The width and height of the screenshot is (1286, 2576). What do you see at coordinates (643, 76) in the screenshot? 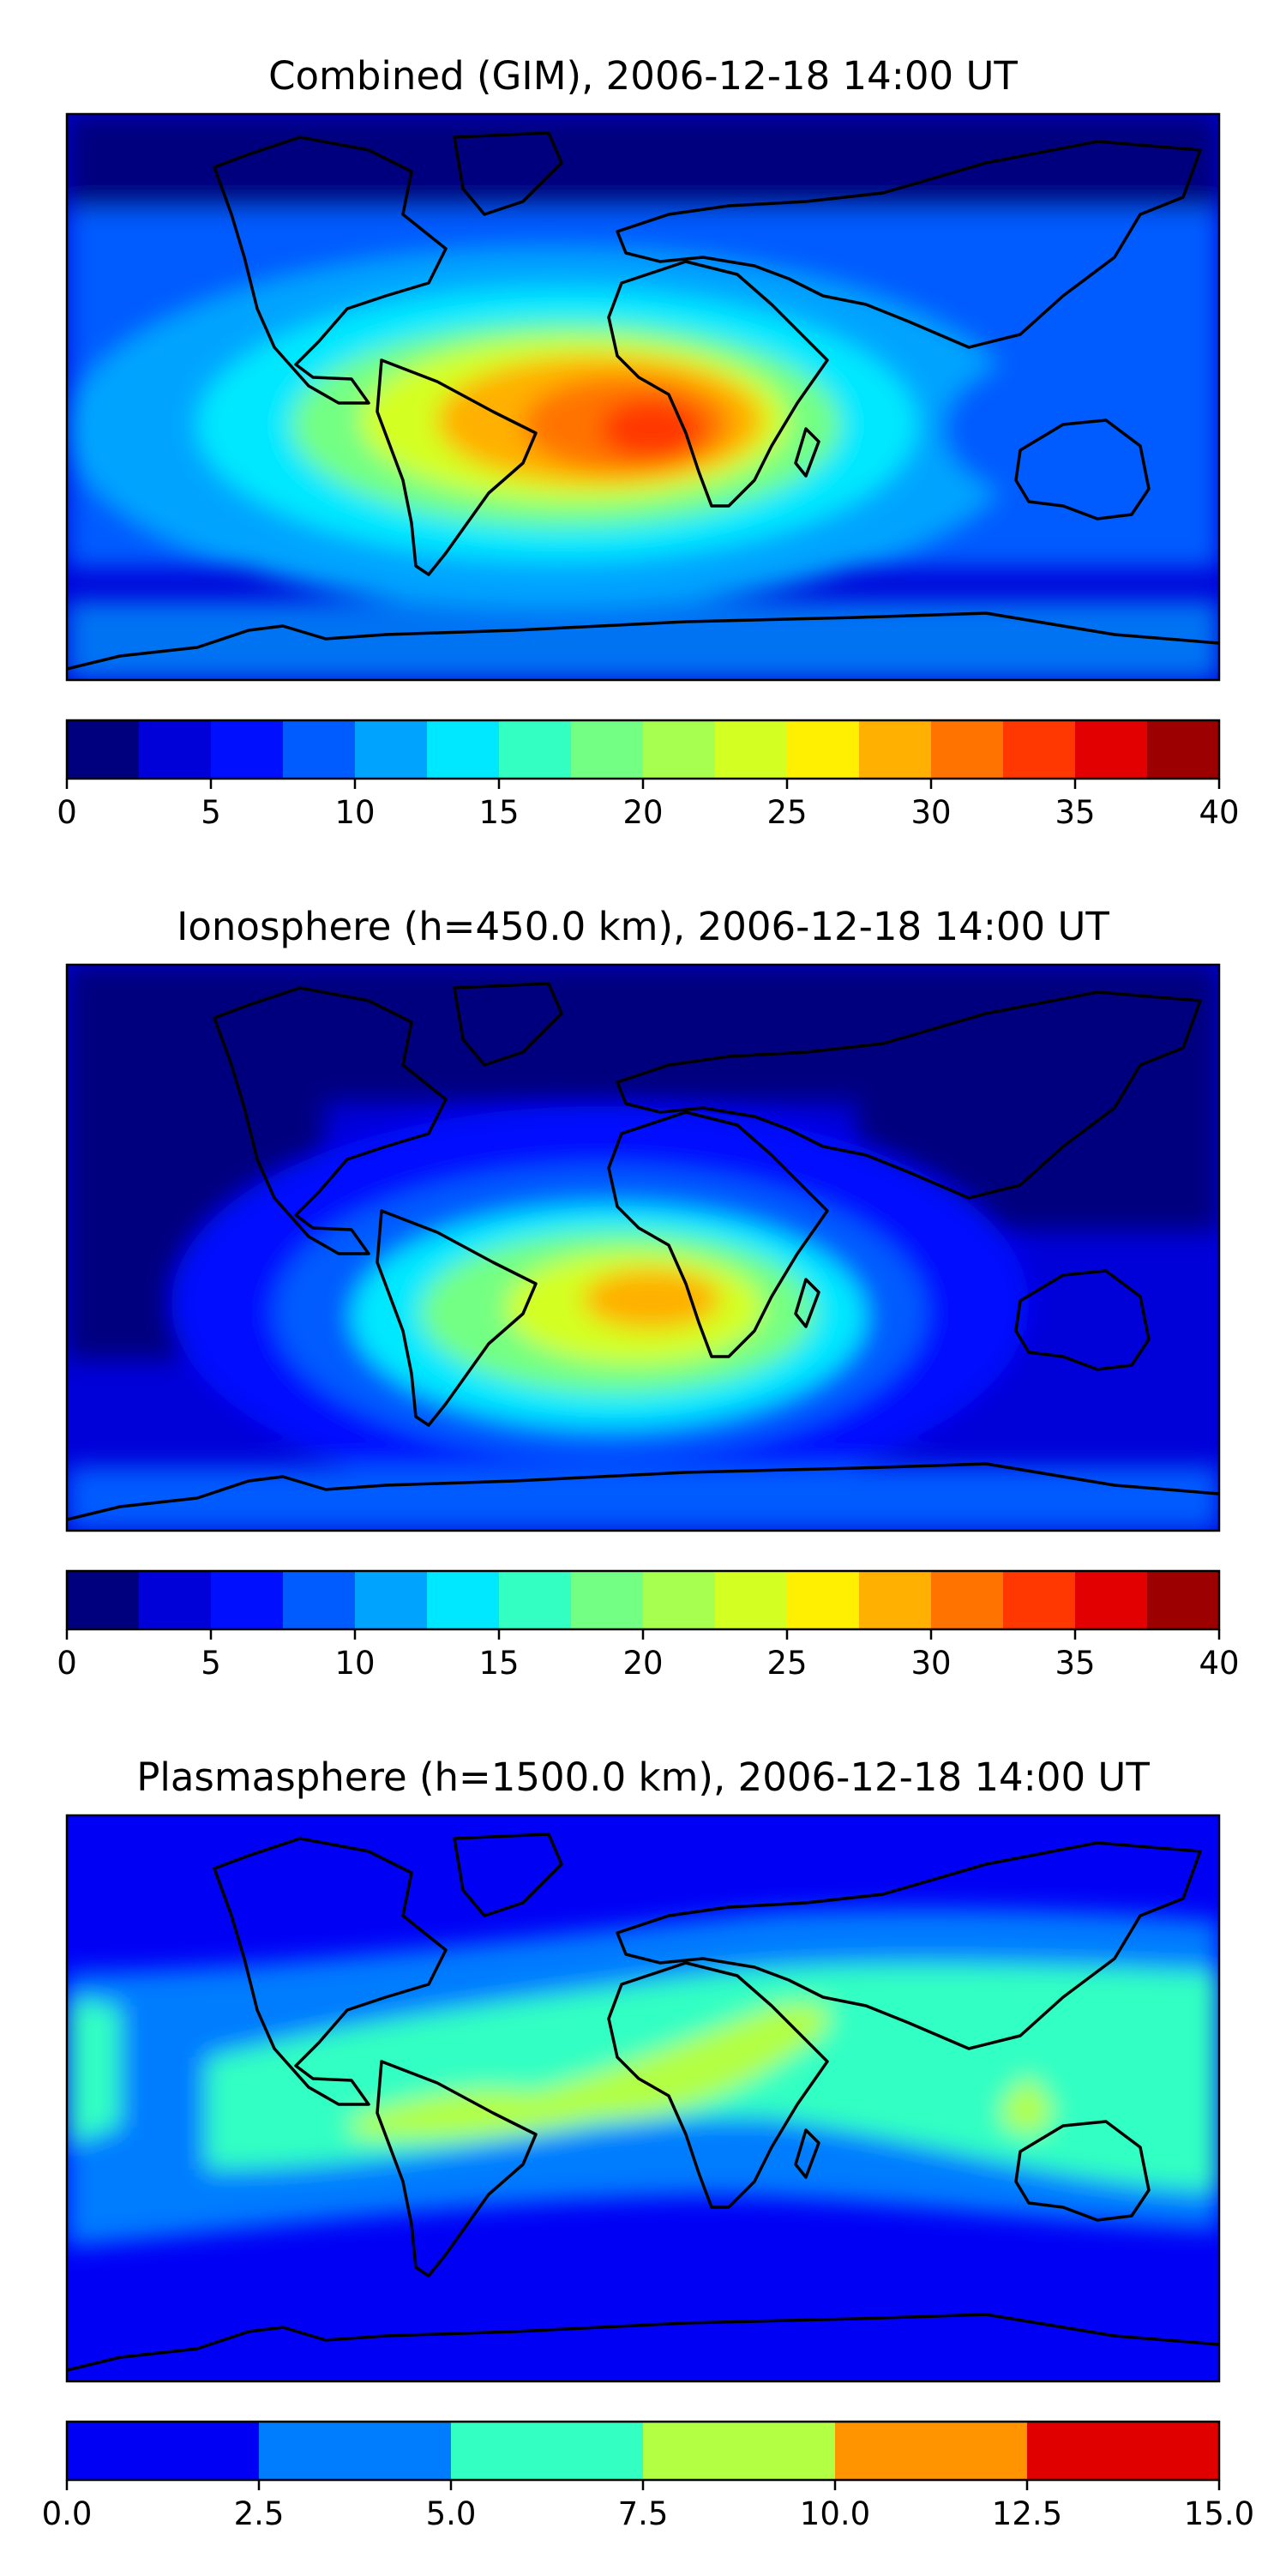
I see `panel-title: Combined (GIM), 2006-12-18 14:00 UT` at bounding box center [643, 76].